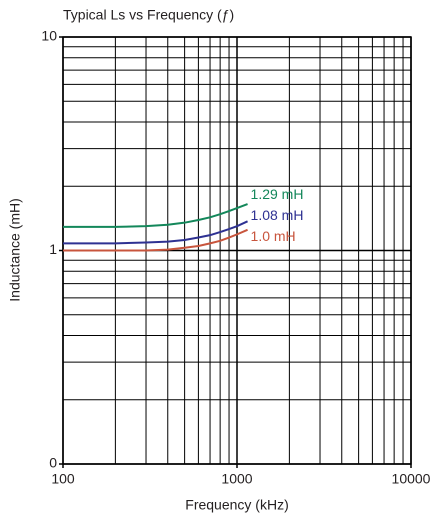  What do you see at coordinates (148, 15) in the screenshot?
I see `chart-title: Typical Ls vs Frequency (ƒ)` at bounding box center [148, 15].